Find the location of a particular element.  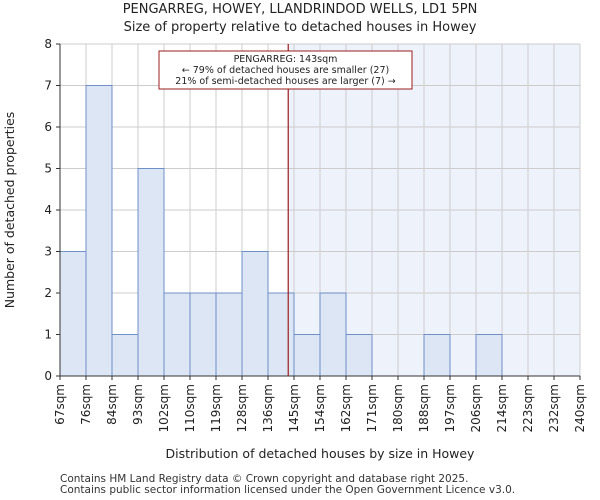

x-tick-label: 145sqm is located at coordinates (294, 408).